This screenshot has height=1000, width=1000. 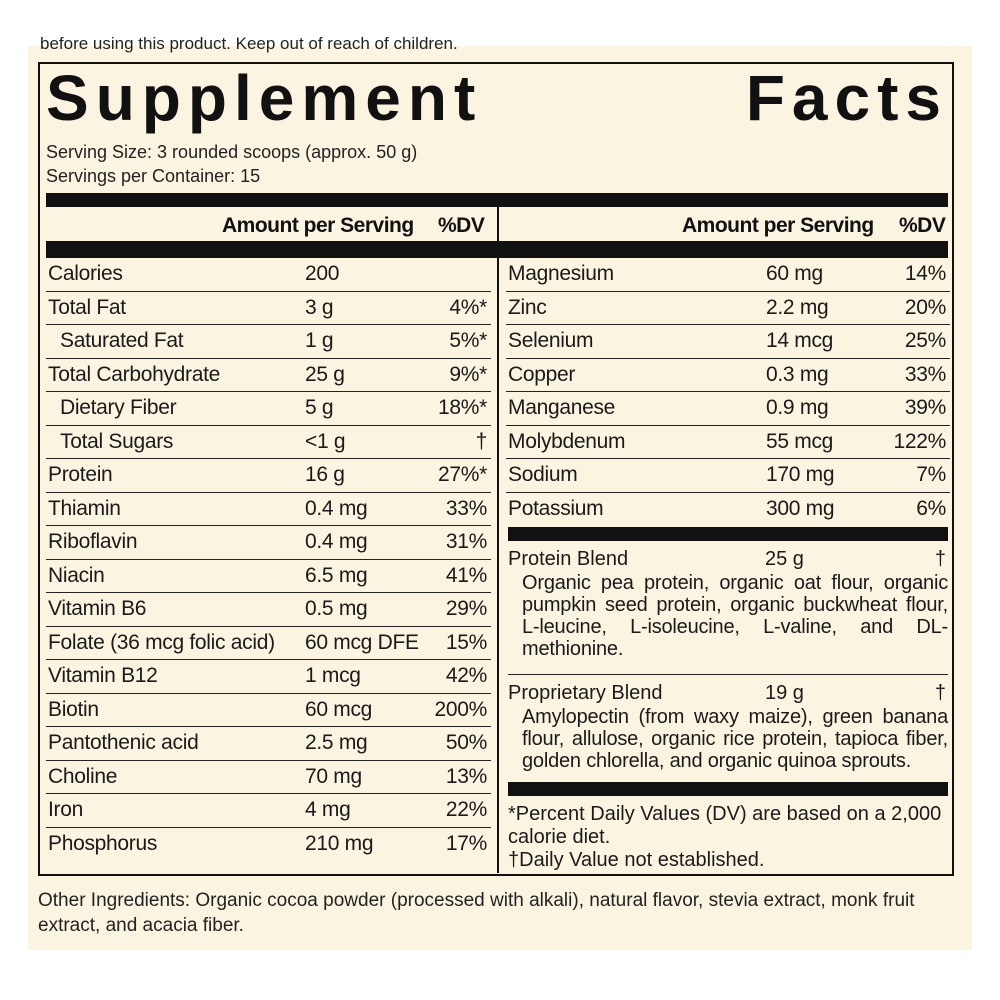 What do you see at coordinates (328, 809) in the screenshot?
I see `nutrient-amount: 4 mg` at bounding box center [328, 809].